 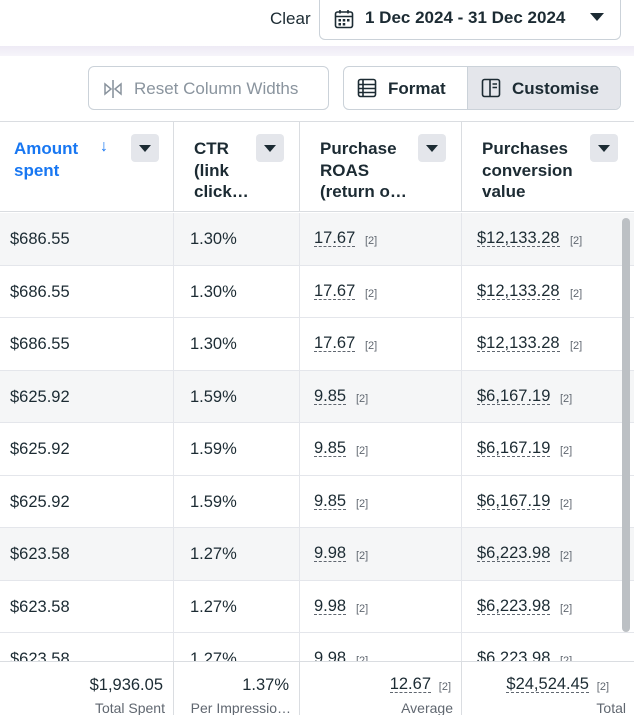 What do you see at coordinates (87, 167) in the screenshot?
I see `column-header-amount-spent: Amount spent ↓` at bounding box center [87, 167].